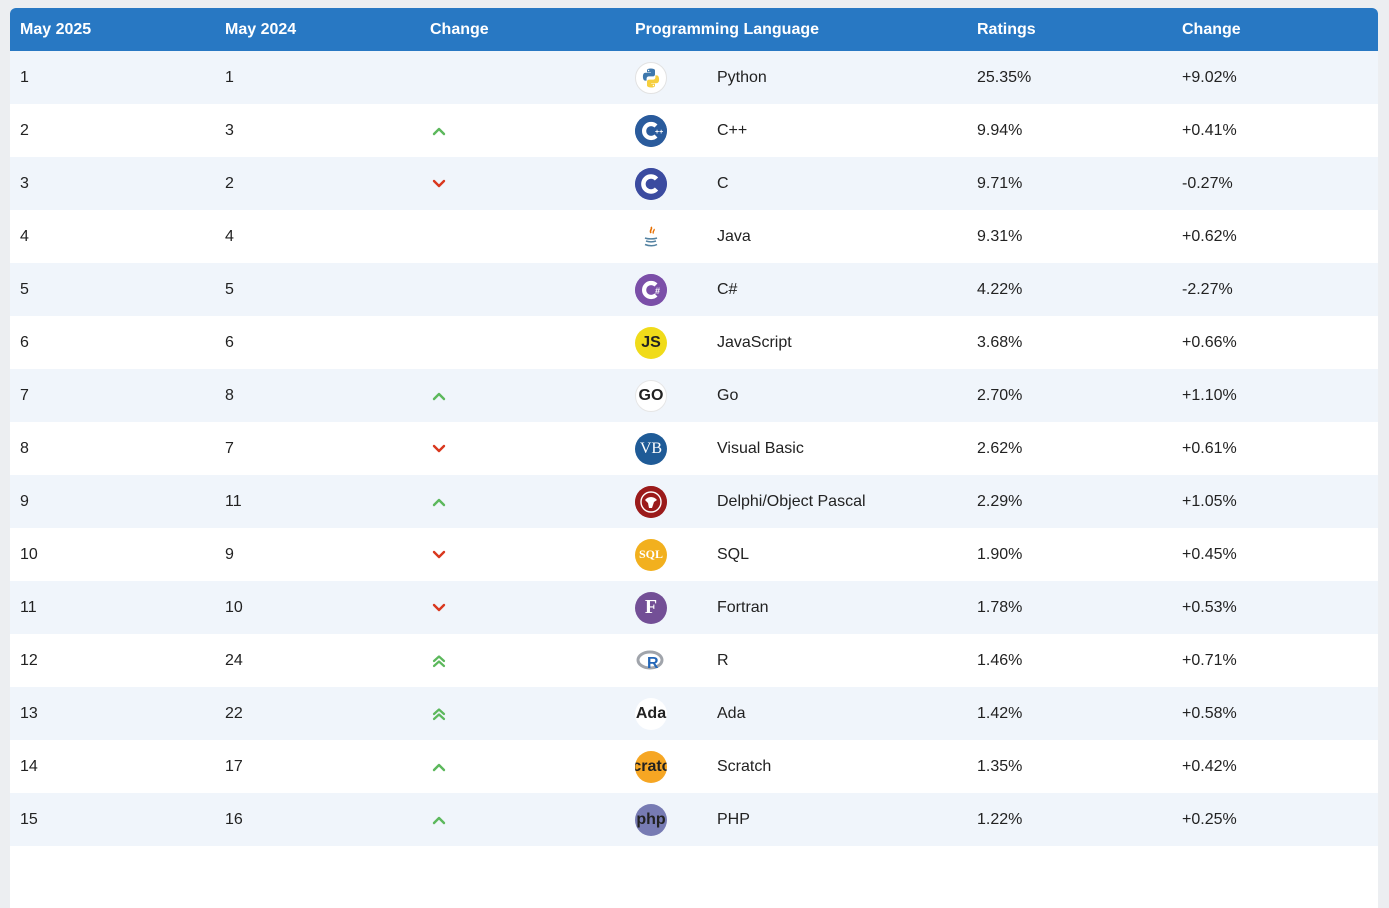  Describe the element at coordinates (734, 236) in the screenshot. I see `language-name: Java` at that location.